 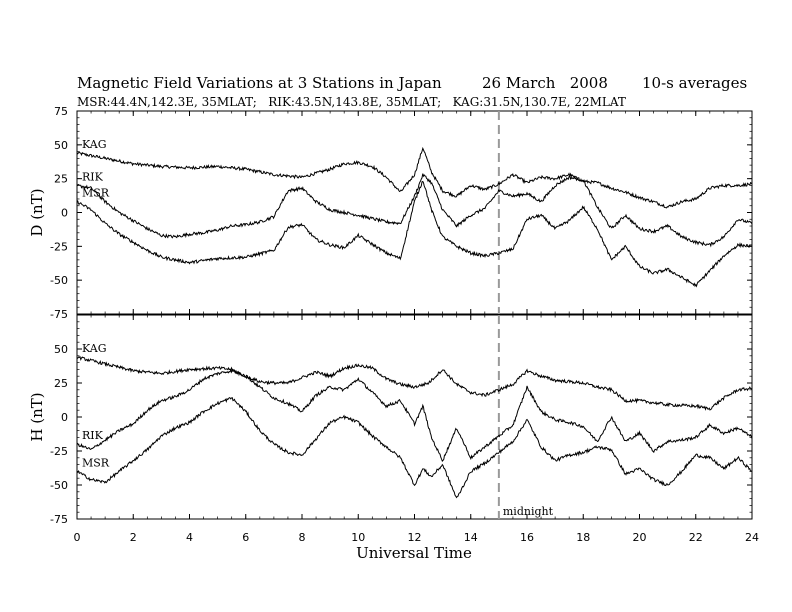 What do you see at coordinates (696, 537) in the screenshot?
I see `x-tick-label: 22` at bounding box center [696, 537].